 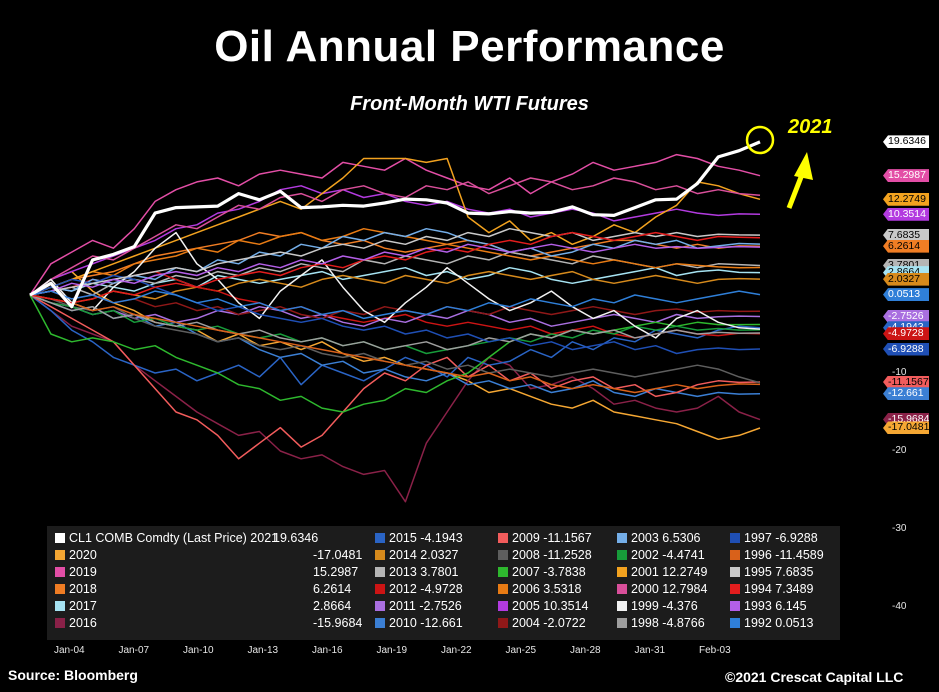 I want to click on value-tag: -12.661, so click(x=906, y=394).